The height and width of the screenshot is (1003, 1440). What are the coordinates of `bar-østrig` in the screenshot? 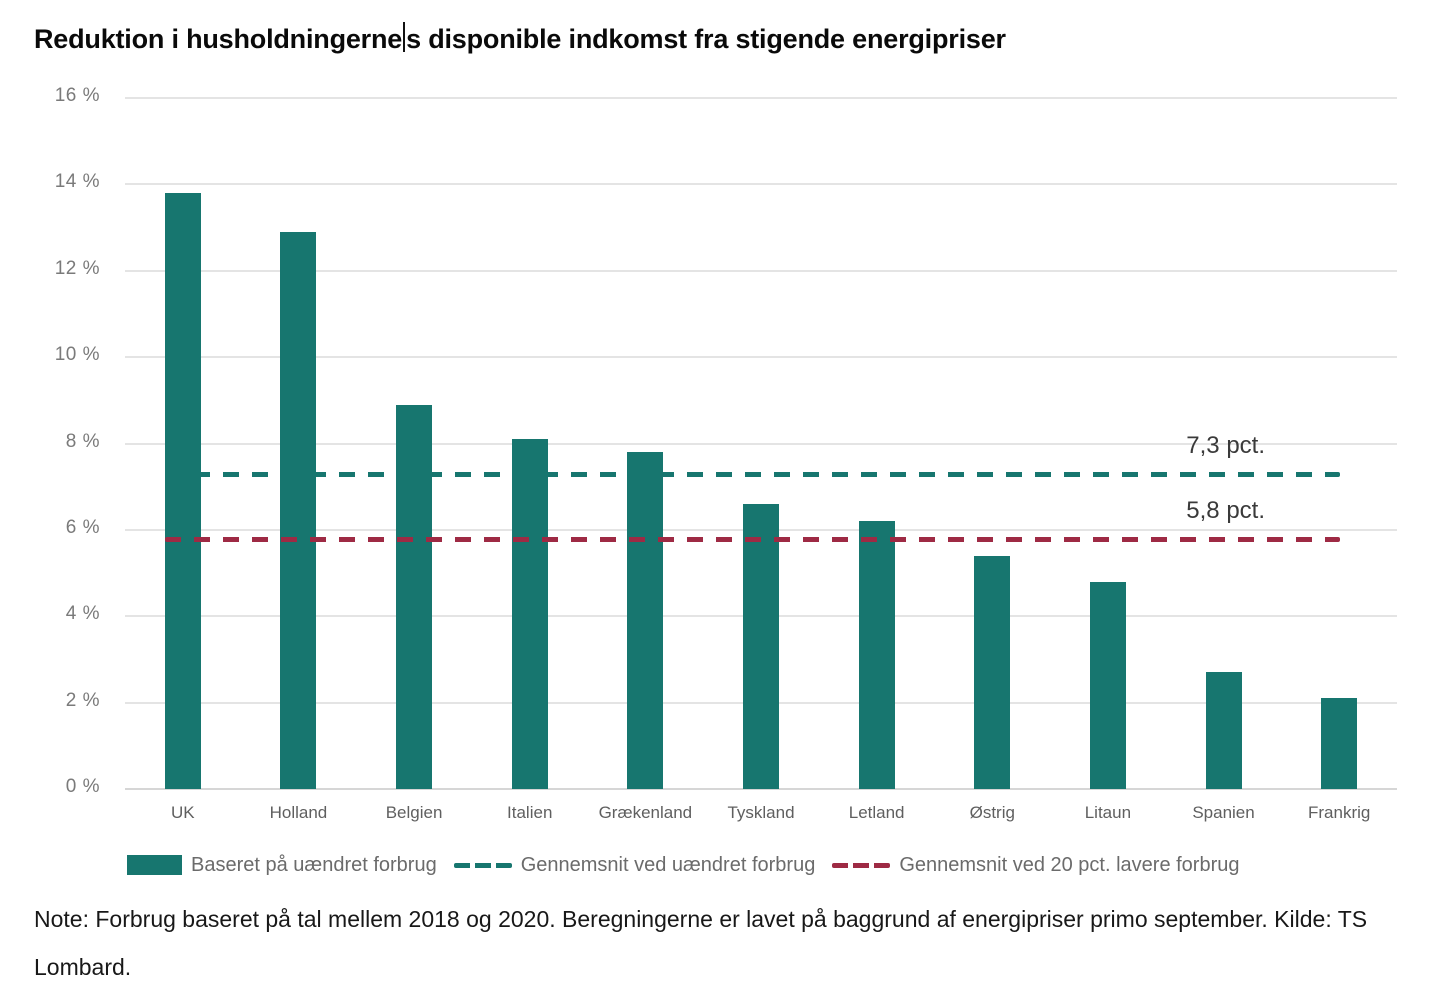 It's located at (992, 672).